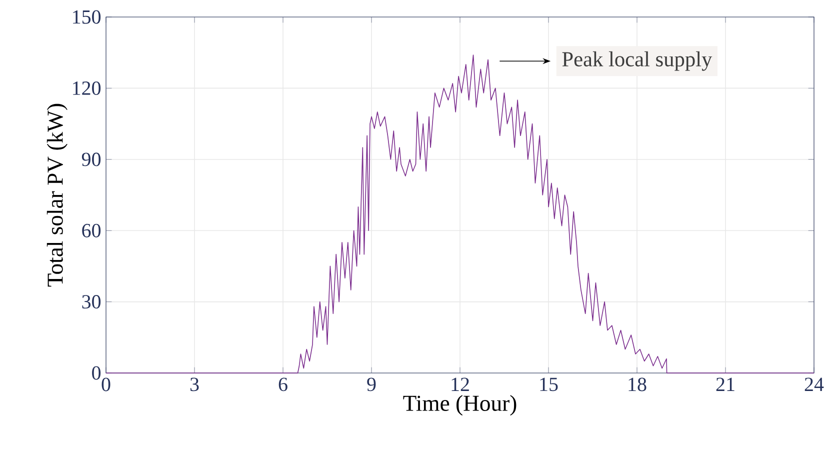  What do you see at coordinates (91, 231) in the screenshot?
I see `y-tick-label: 60` at bounding box center [91, 231].